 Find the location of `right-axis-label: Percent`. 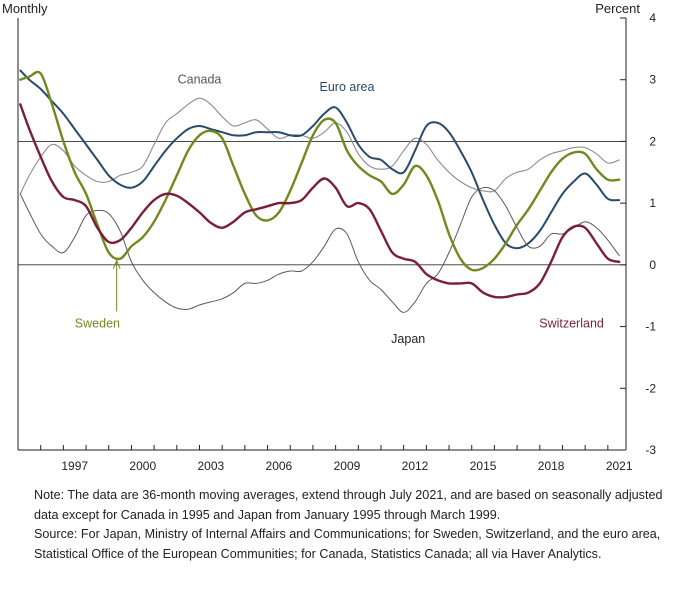

right-axis-label: Percent is located at coordinates (617, 8).